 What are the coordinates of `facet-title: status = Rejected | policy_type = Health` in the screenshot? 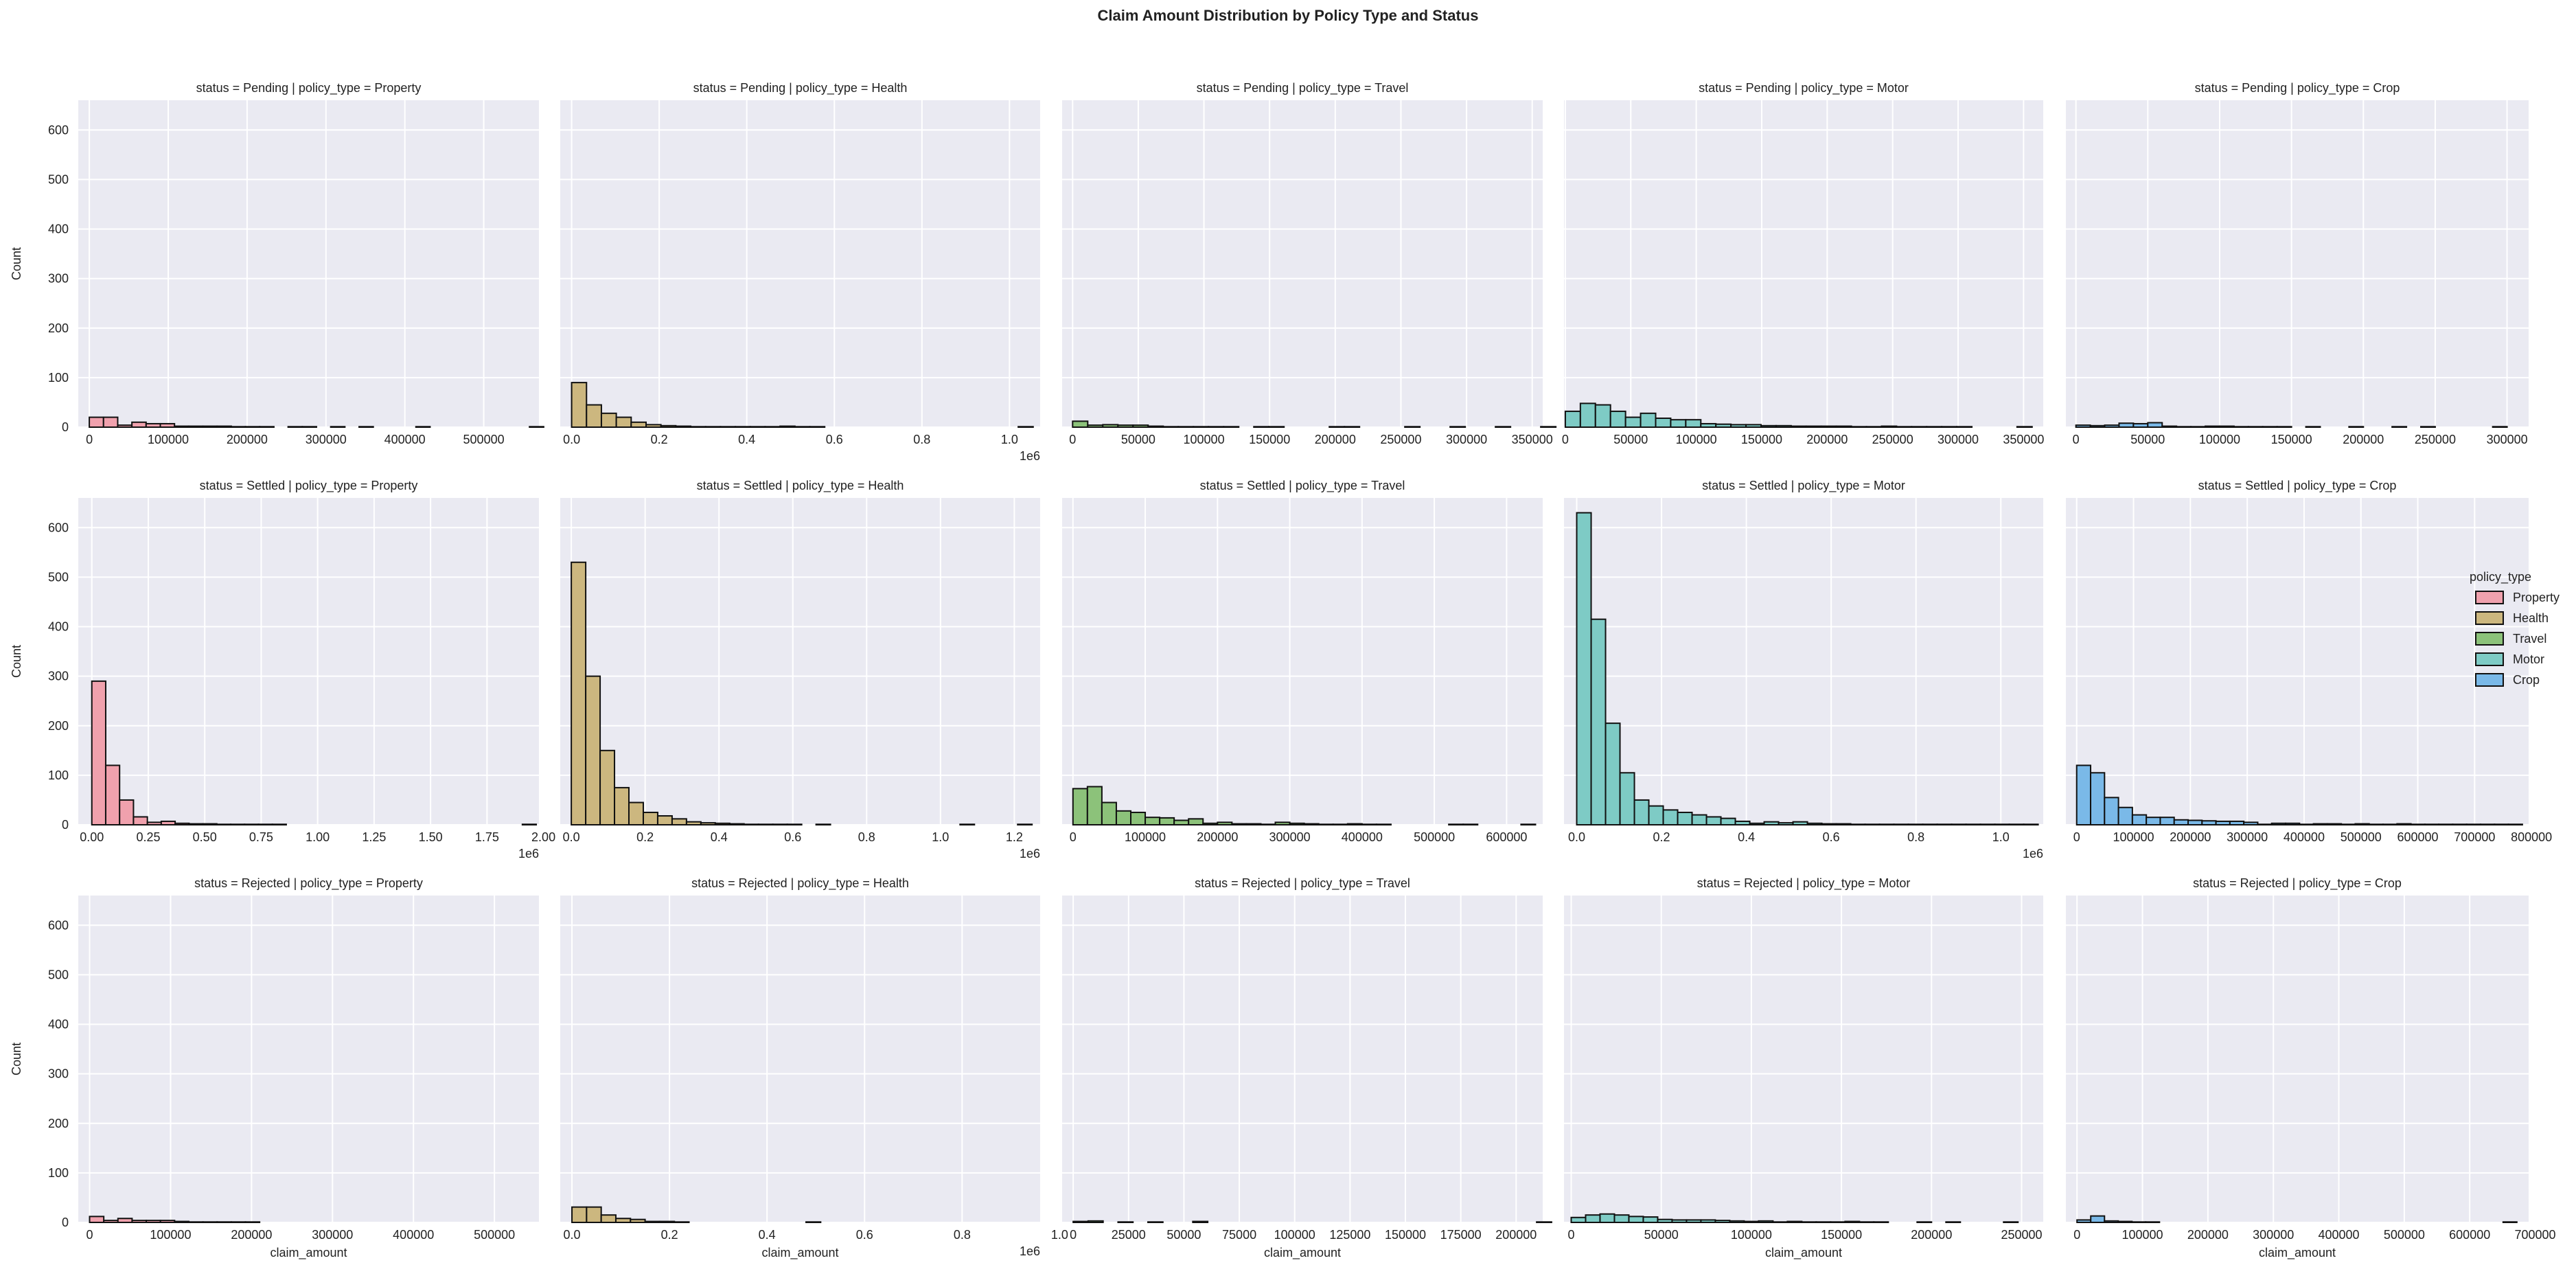 It's located at (800, 883).